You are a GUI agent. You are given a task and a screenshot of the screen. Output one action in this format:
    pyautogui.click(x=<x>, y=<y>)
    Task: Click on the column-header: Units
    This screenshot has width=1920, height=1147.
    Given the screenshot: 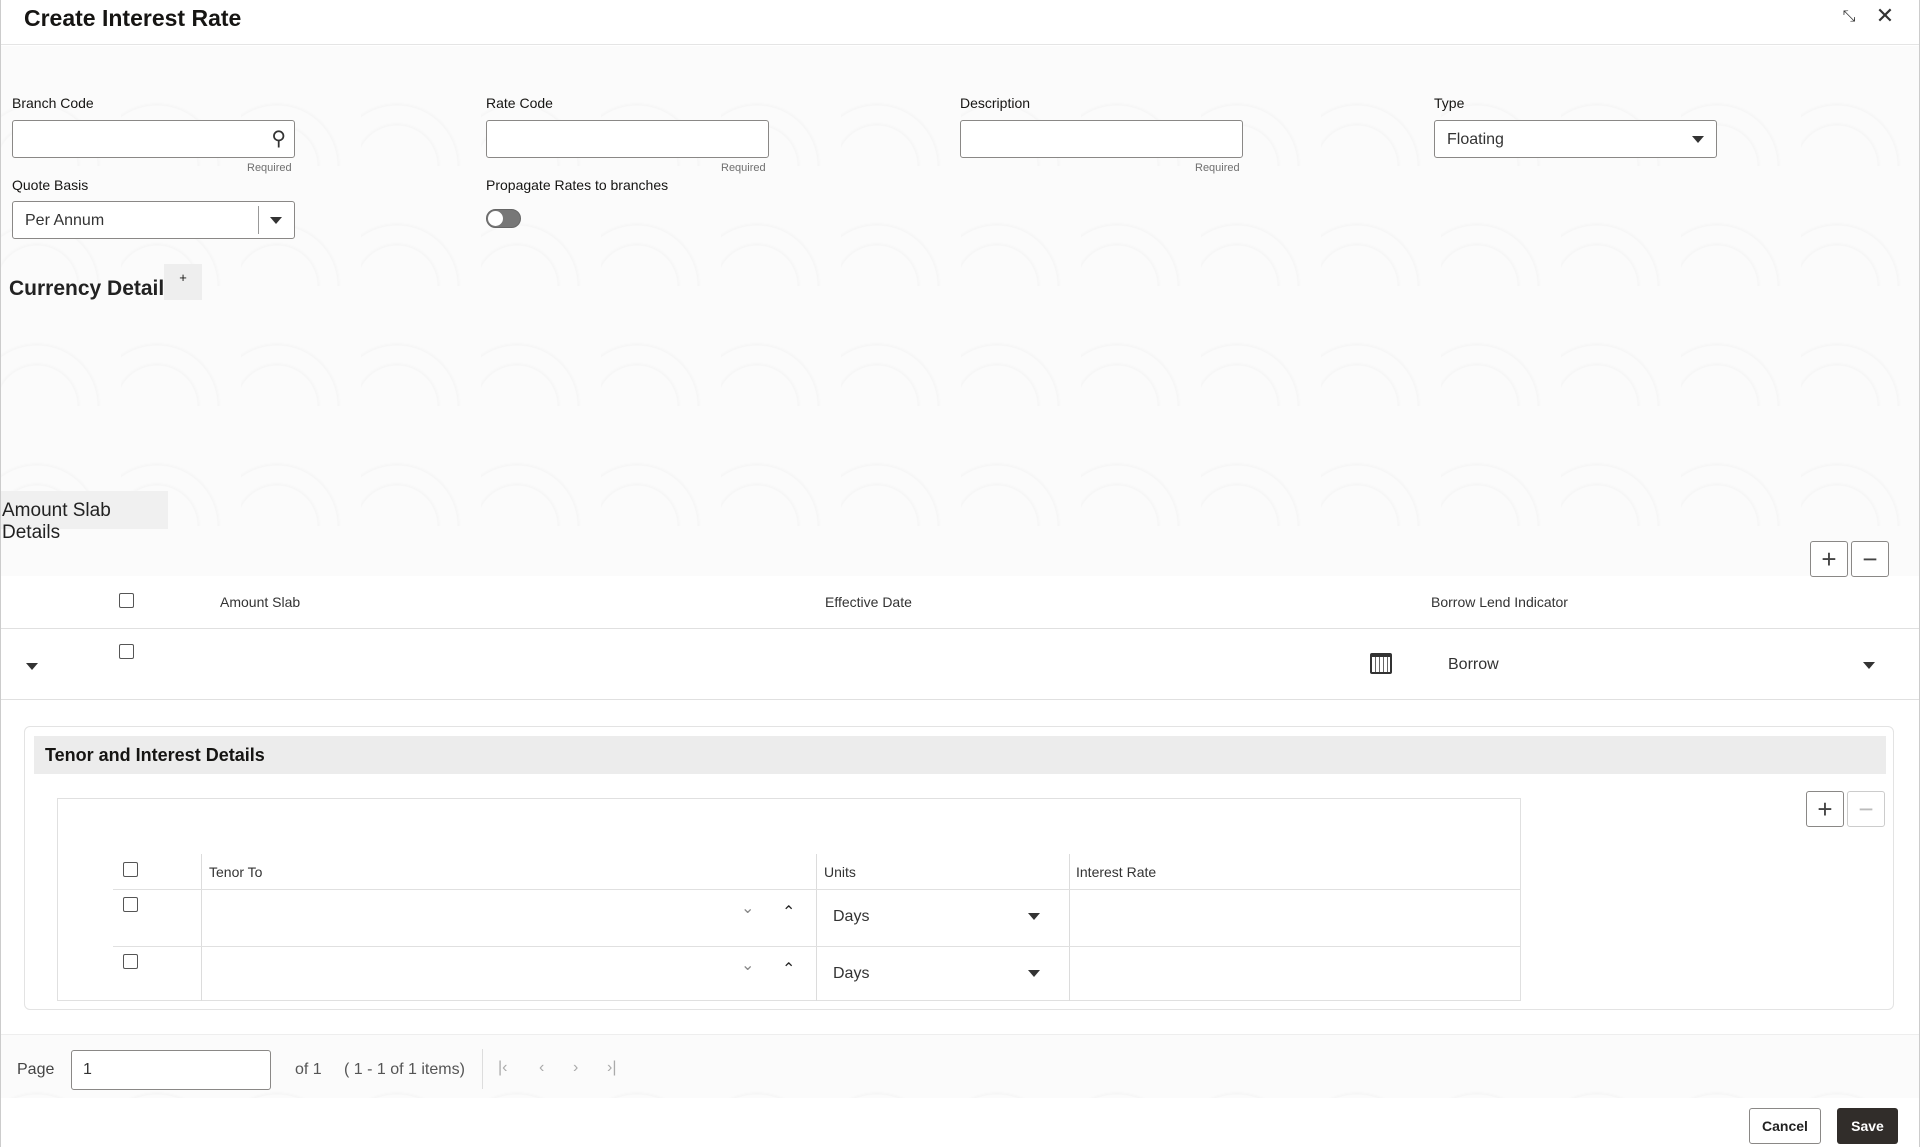 What is the action you would take?
    pyautogui.click(x=840, y=872)
    